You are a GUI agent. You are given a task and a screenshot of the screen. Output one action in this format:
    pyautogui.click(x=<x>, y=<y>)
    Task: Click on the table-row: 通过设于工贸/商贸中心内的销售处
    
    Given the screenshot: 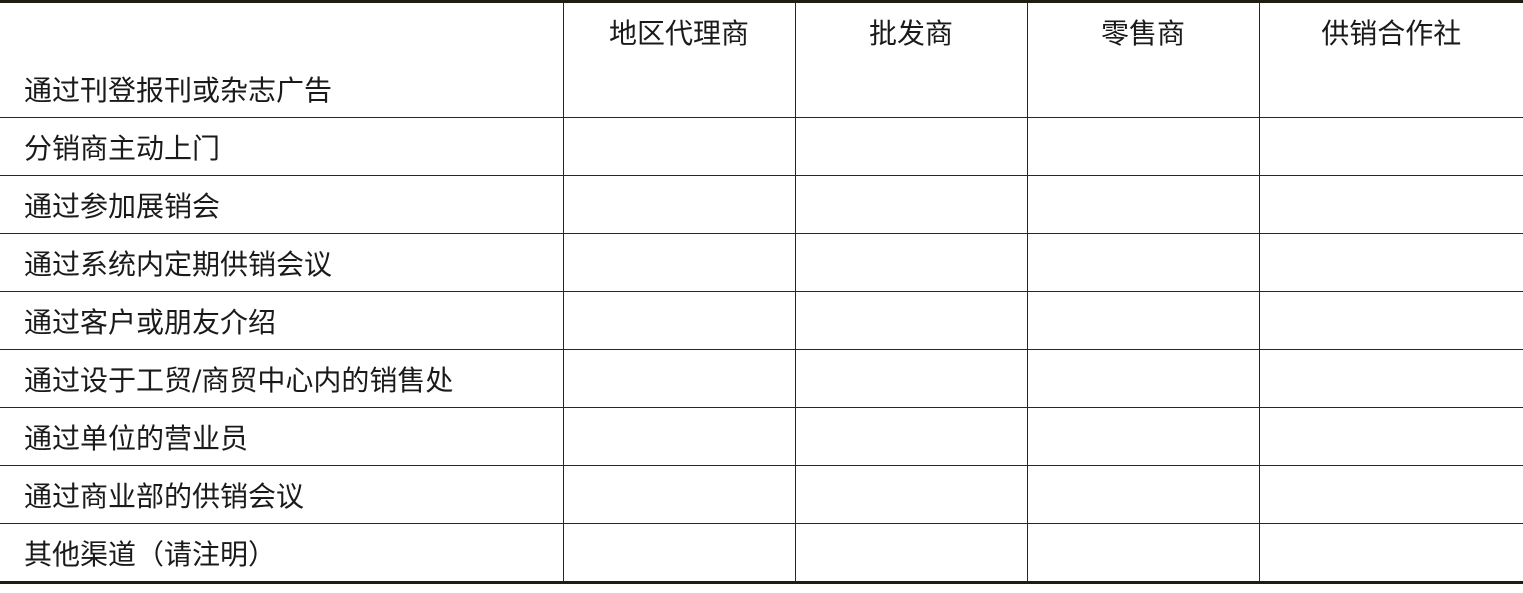 What is the action you would take?
    pyautogui.click(x=761, y=378)
    